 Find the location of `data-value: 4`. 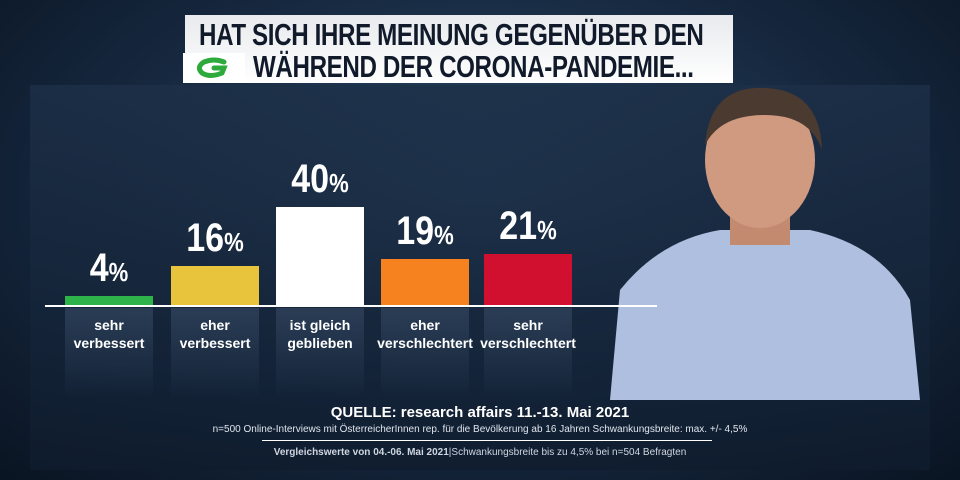

data-value: 4 is located at coordinates (99, 268).